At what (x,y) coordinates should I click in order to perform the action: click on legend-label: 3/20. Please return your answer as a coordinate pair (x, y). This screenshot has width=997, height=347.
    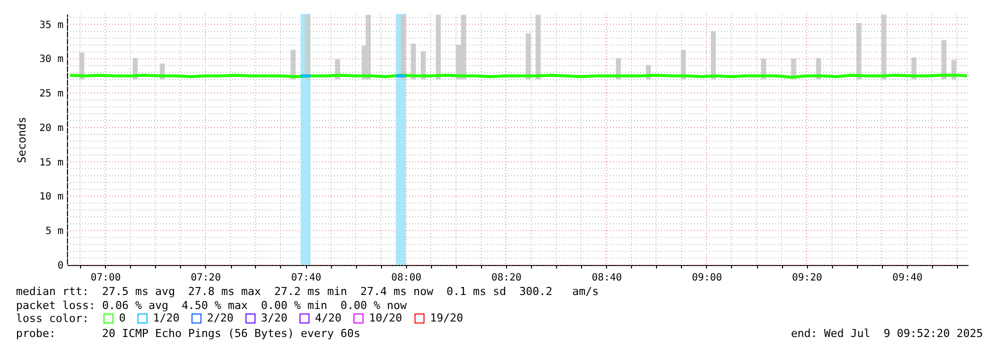
    Looking at the image, I should click on (274, 318).